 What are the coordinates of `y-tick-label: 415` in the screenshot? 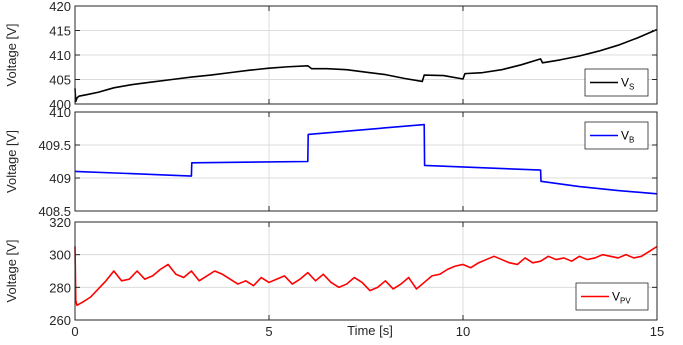 It's located at (60, 31).